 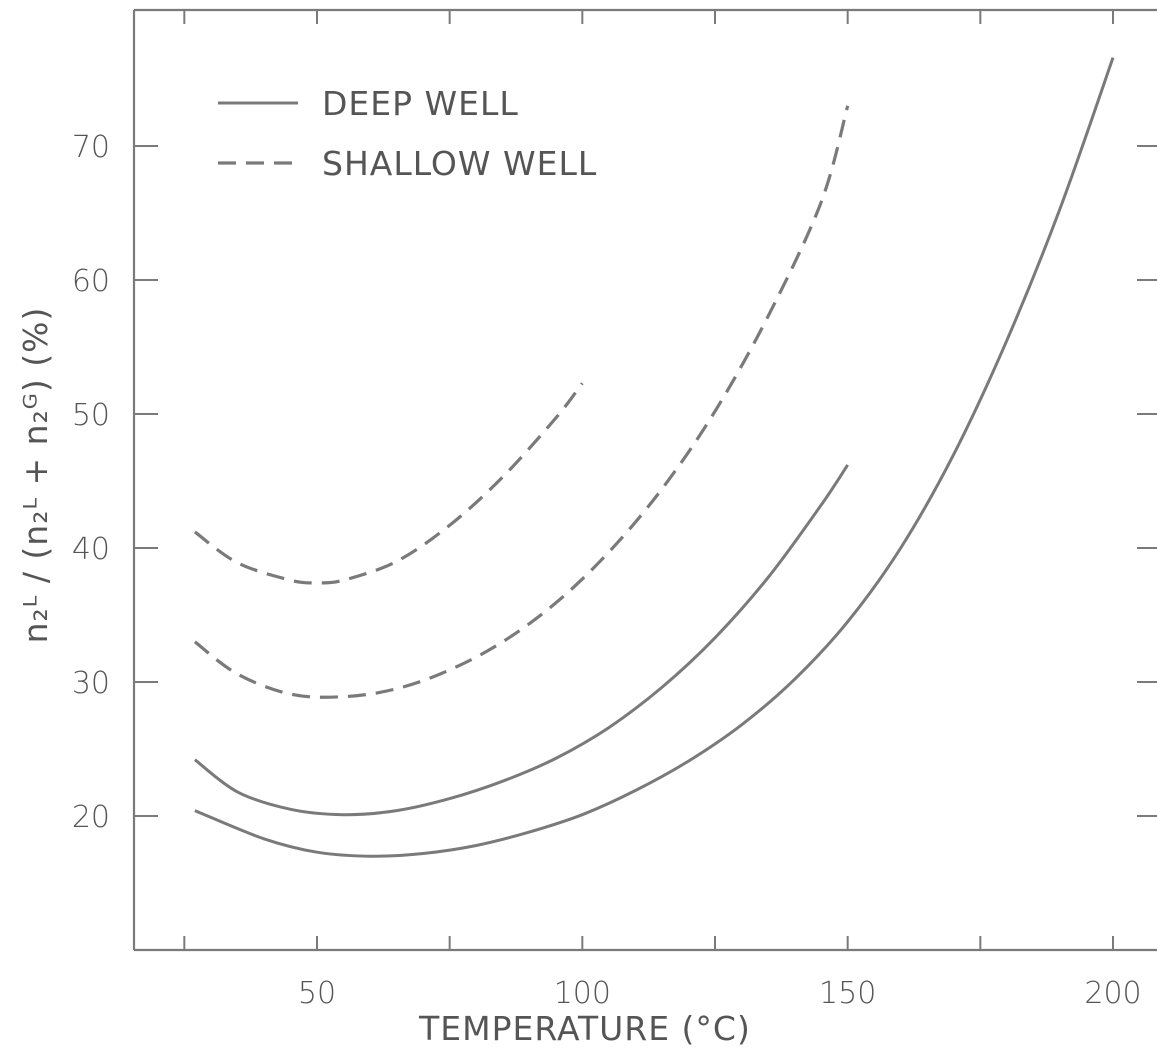 I want to click on y-tick-label: 60, so click(x=91, y=281).